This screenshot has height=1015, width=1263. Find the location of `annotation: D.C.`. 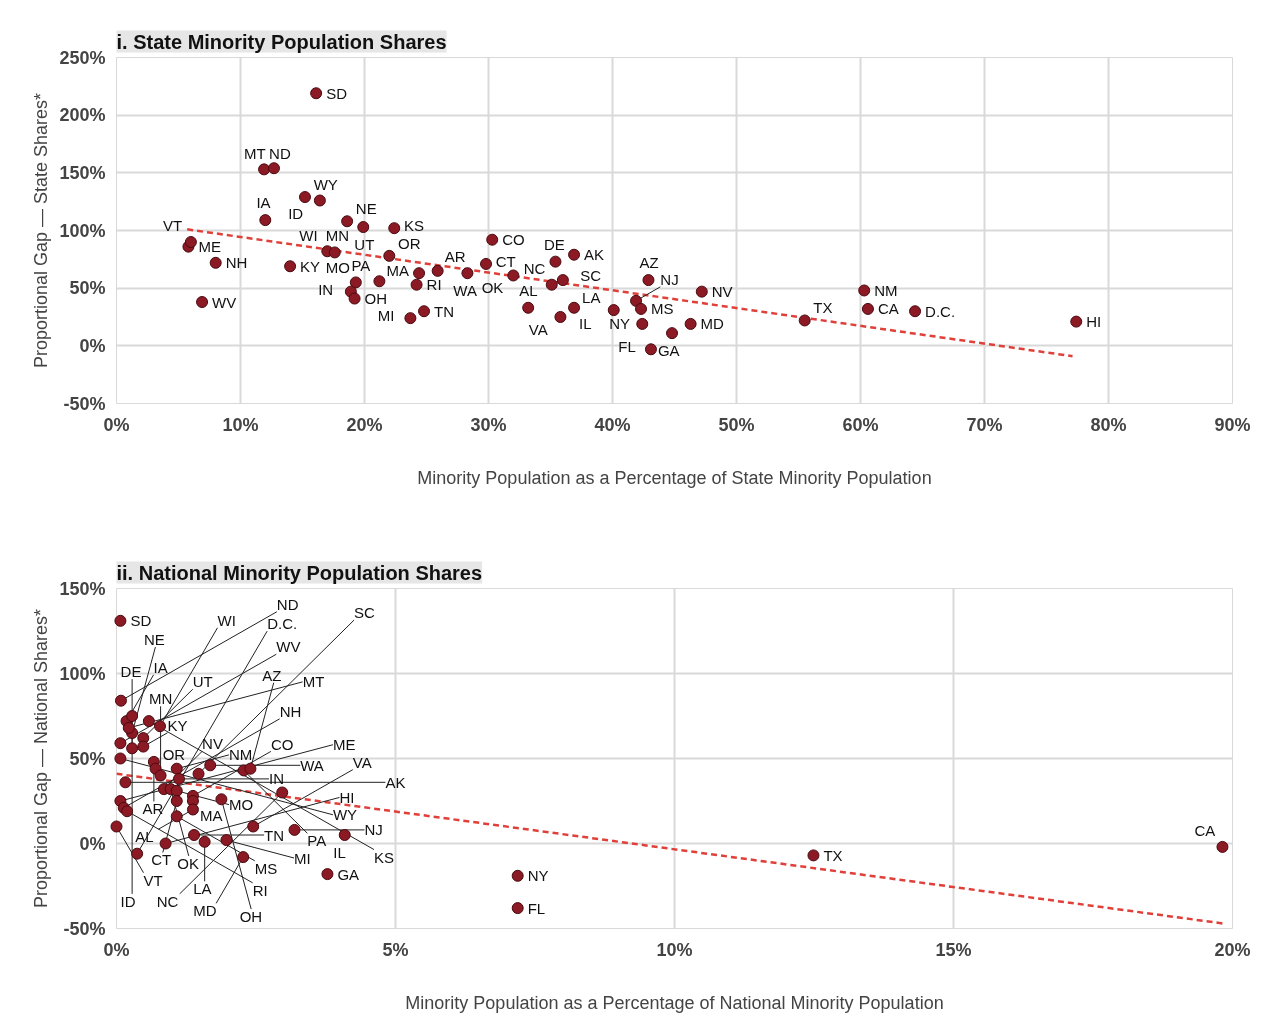

annotation: D.C. is located at coordinates (940, 311).